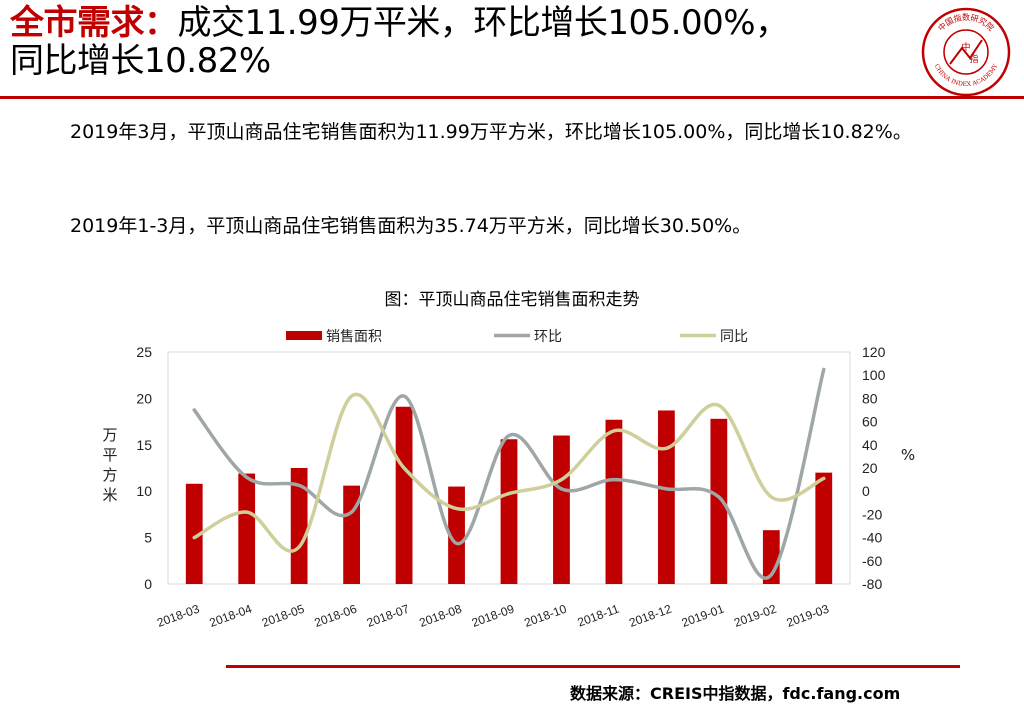 This screenshot has height=709, width=1024. I want to click on source-rule, so click(593, 666).